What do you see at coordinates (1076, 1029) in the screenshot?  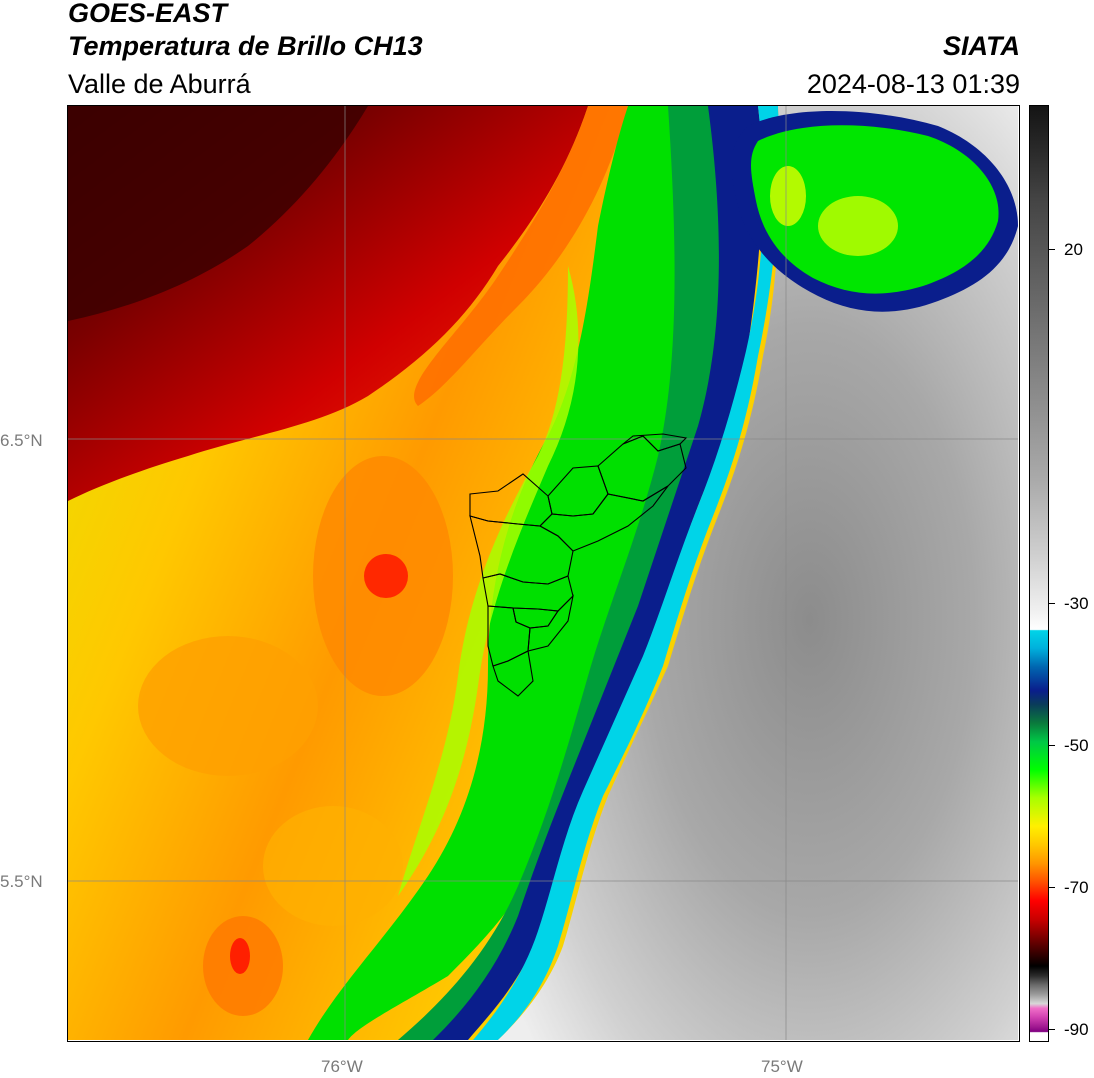 I see `colorbar-label-minus90: -90` at bounding box center [1076, 1029].